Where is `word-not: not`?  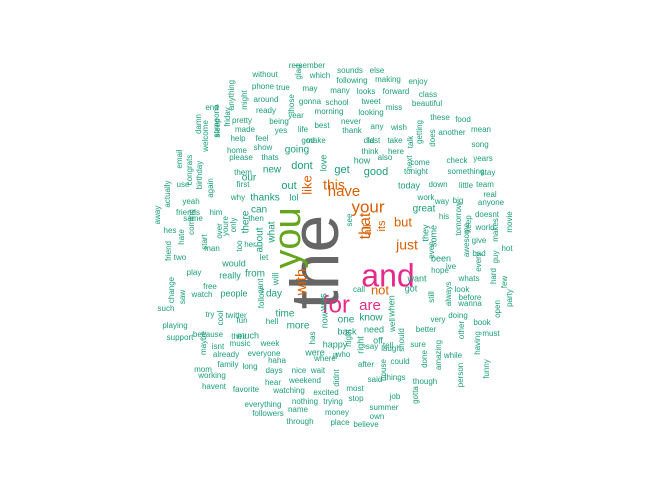 word-not: not is located at coordinates (380, 289).